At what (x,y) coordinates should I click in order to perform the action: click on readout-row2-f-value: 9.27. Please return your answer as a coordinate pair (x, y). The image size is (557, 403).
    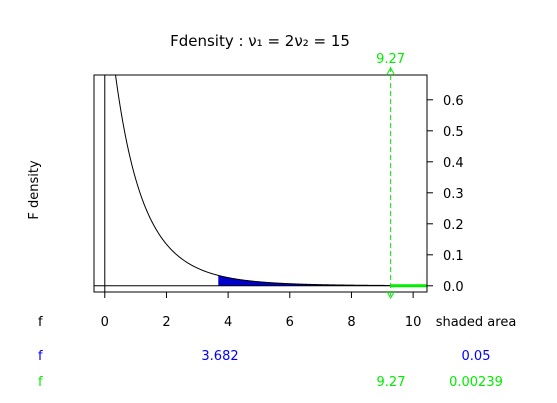
    Looking at the image, I should click on (391, 382).